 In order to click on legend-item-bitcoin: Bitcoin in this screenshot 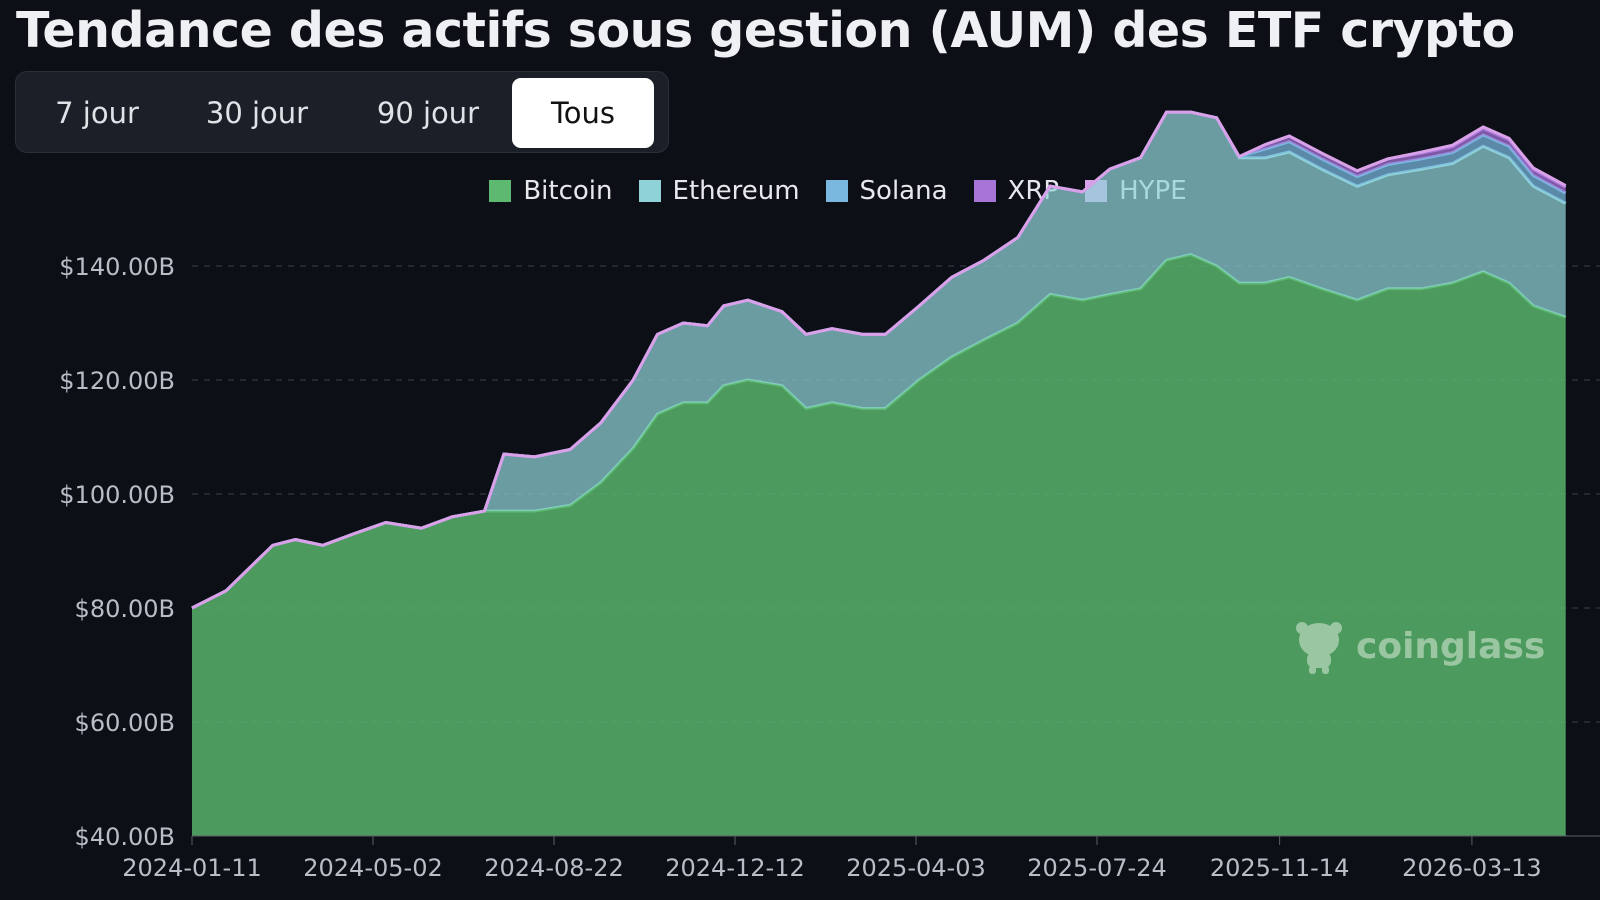, I will do `click(551, 191)`.